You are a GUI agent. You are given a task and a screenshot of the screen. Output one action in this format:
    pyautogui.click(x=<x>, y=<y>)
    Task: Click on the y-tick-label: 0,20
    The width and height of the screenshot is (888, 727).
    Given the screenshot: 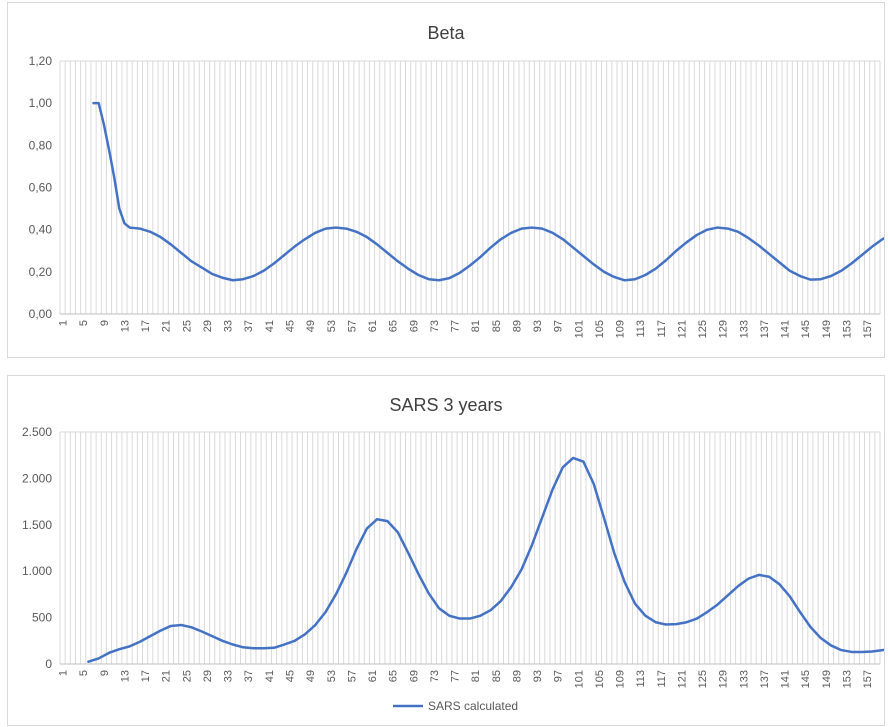 What is the action you would take?
    pyautogui.click(x=41, y=272)
    